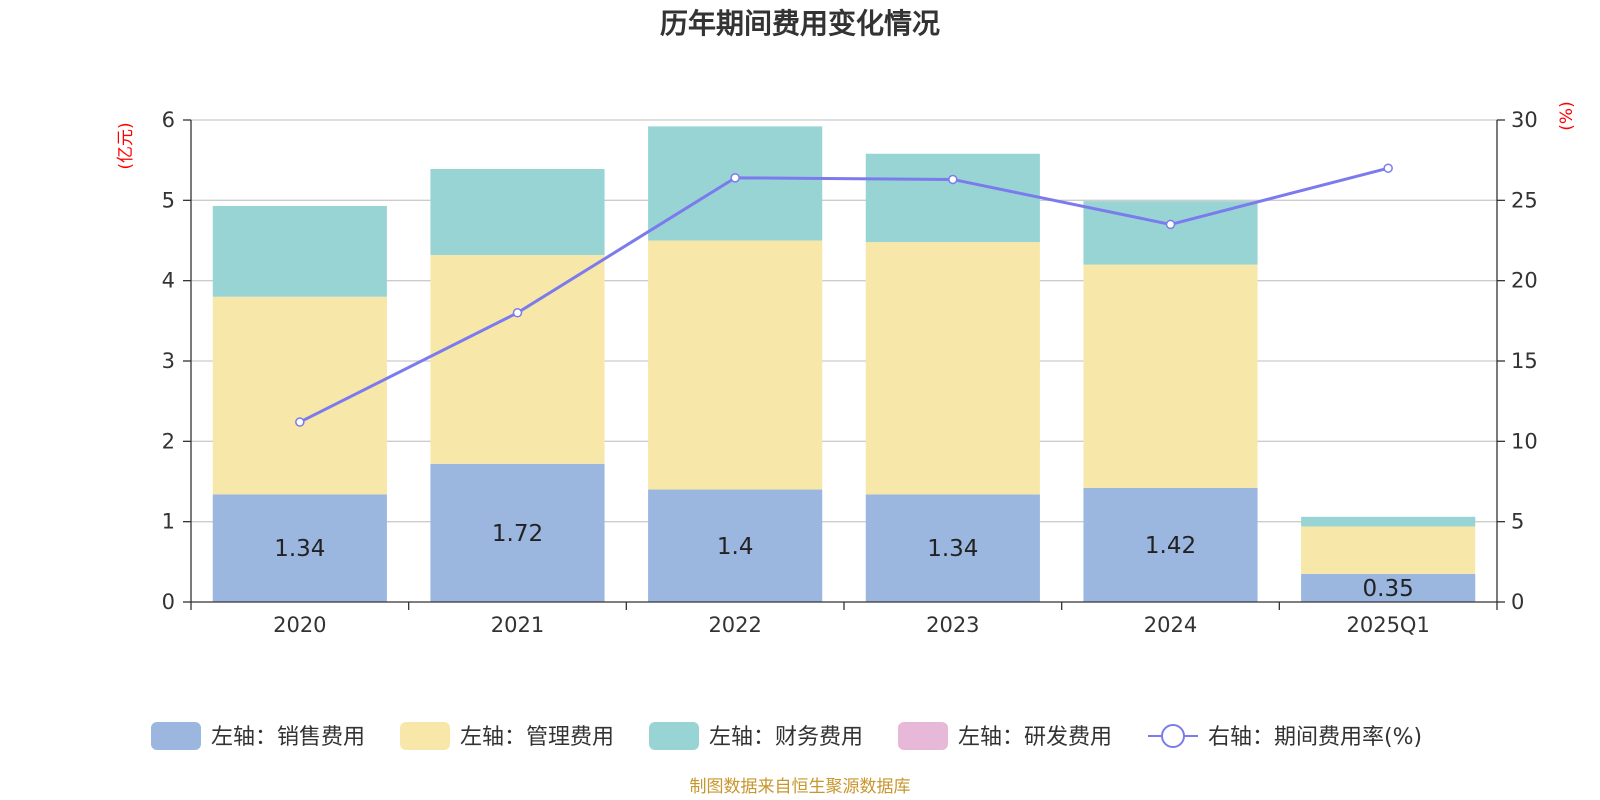 This screenshot has height=800, width=1600. What do you see at coordinates (176, 736) in the screenshot?
I see `legend-swatch-sales` at bounding box center [176, 736].